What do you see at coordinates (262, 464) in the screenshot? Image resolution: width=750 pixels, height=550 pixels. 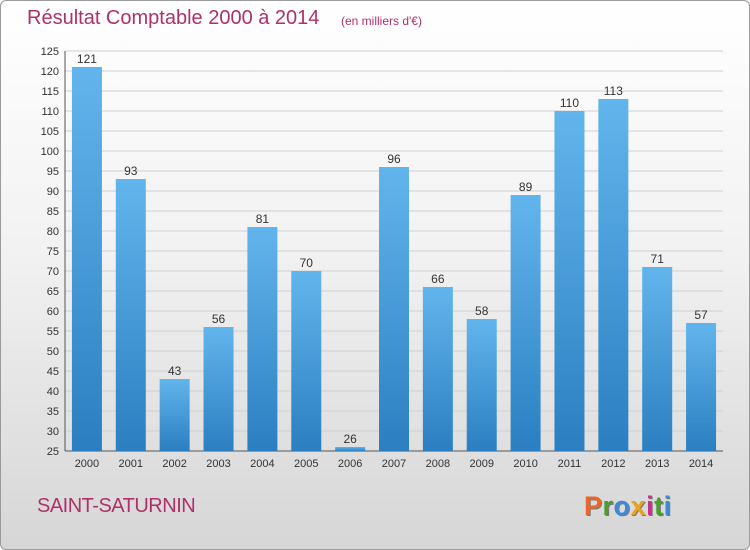 I see `x-tick-label: 2004` at bounding box center [262, 464].